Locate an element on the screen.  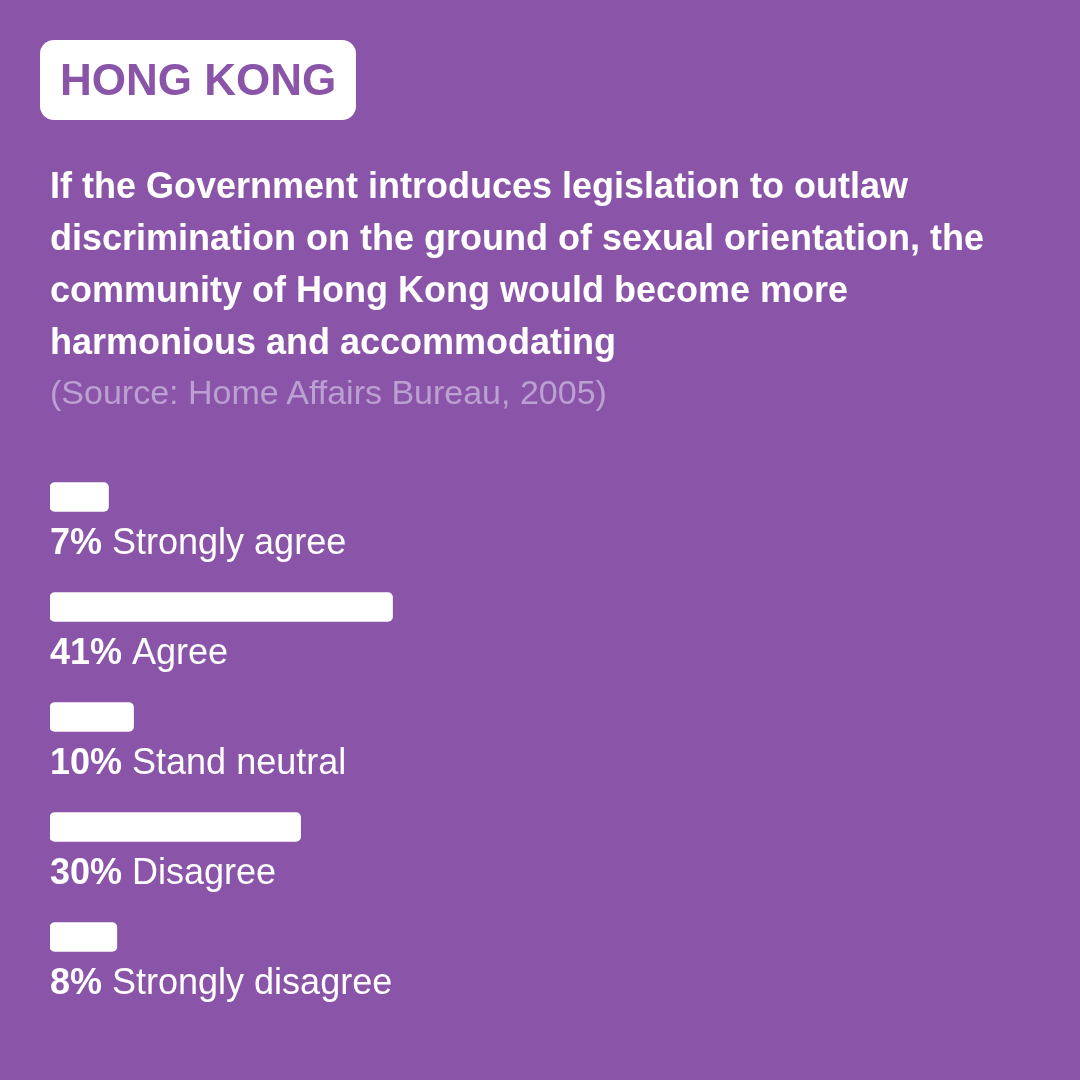
y-tick-label: Strongly disagree is located at coordinates (252, 981).